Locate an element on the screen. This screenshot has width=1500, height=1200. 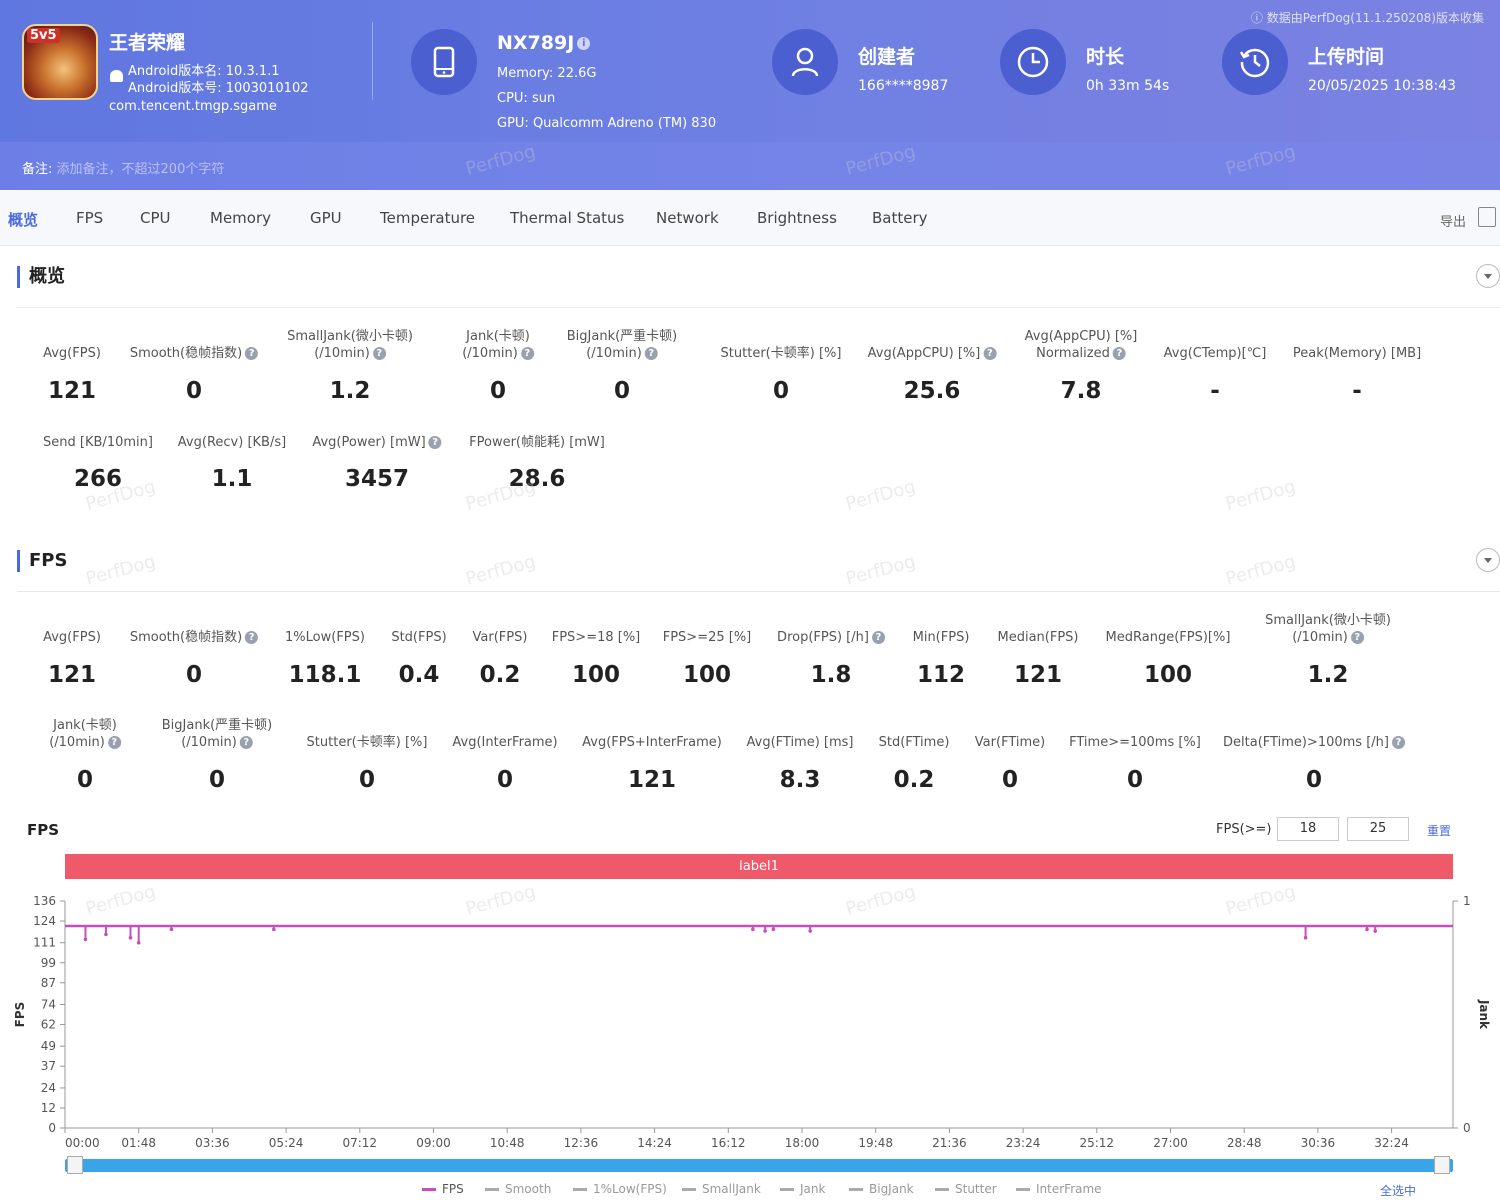
fps-metric-label: Avg(FPS+InterFrame) is located at coordinates (652, 742).